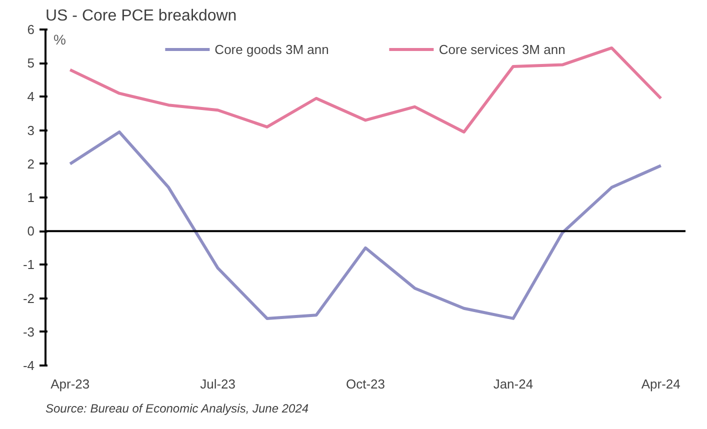 This screenshot has width=707, height=429. I want to click on x-tick-label: Apr-24, so click(660, 384).